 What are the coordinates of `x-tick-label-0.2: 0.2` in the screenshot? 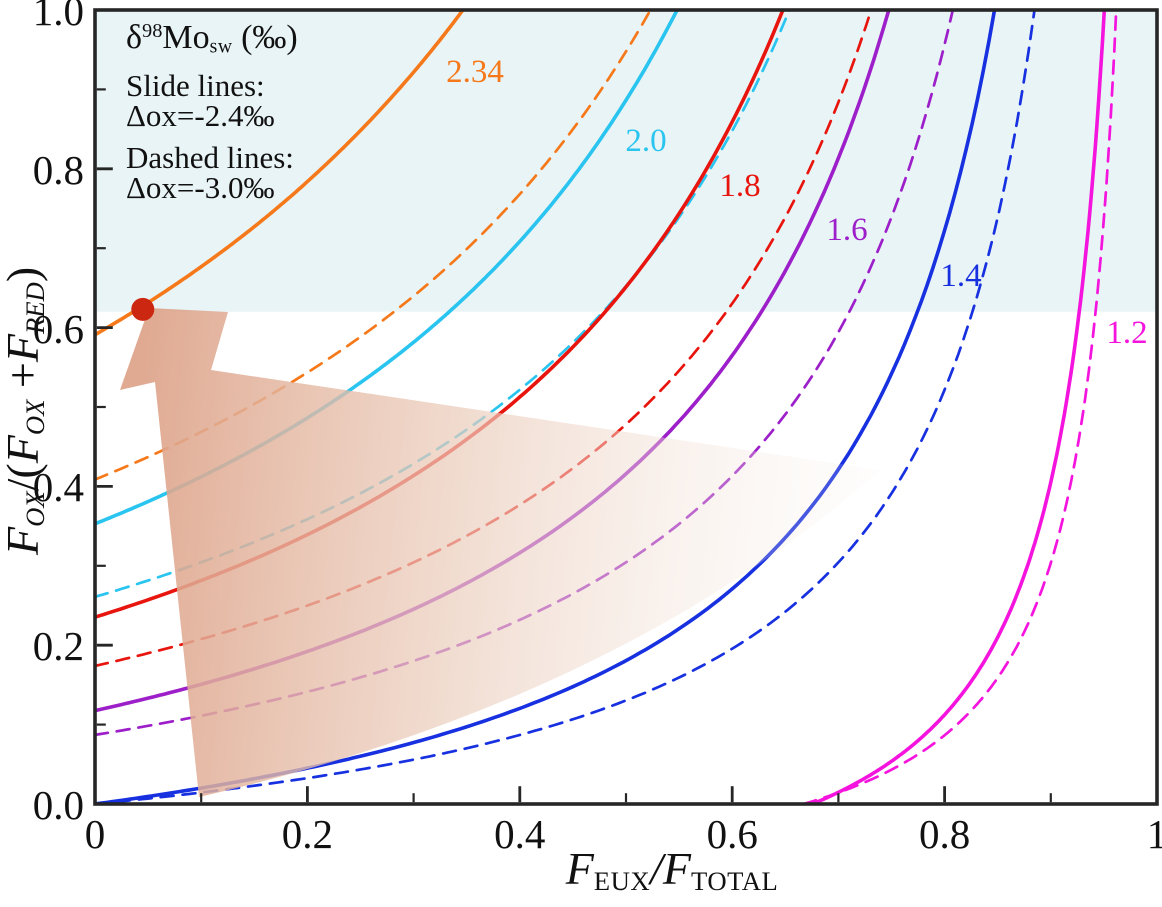 It's located at (307, 834).